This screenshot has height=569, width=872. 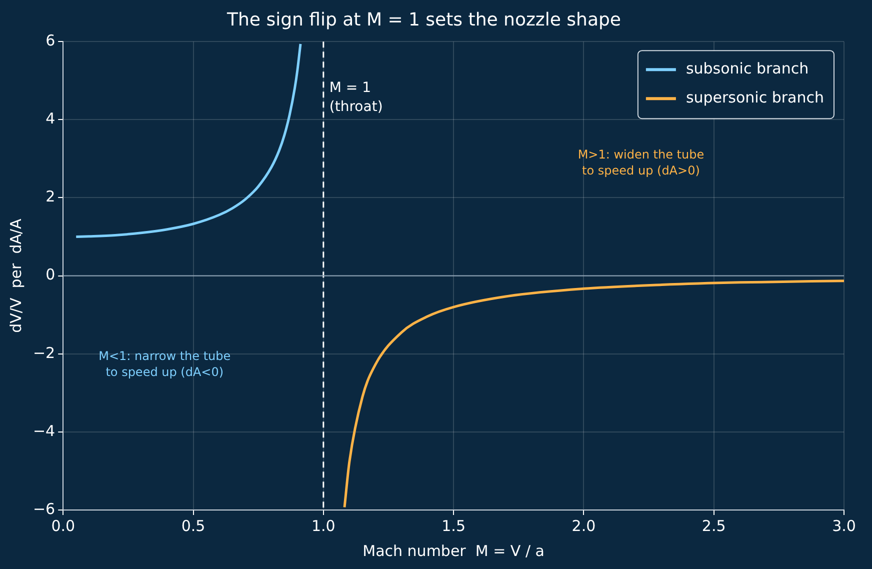 What do you see at coordinates (844, 525) in the screenshot?
I see `x-tick-label: 3.0` at bounding box center [844, 525].